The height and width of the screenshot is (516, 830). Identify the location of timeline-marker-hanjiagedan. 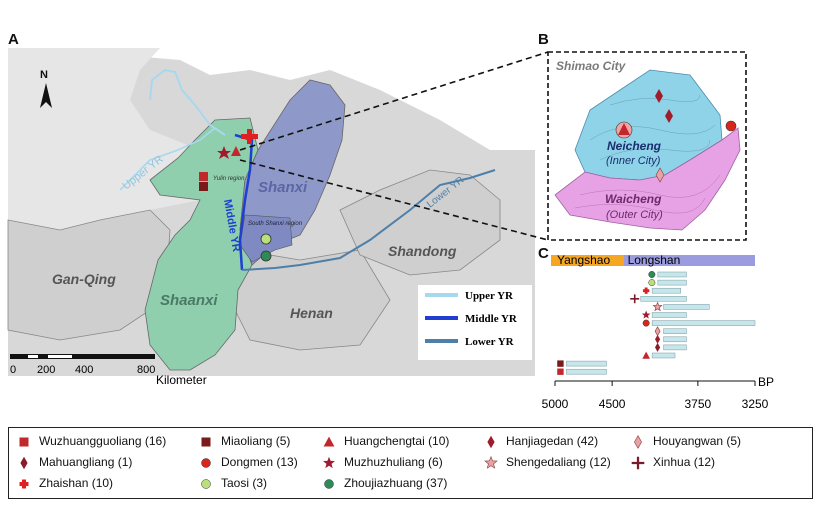
(658, 339).